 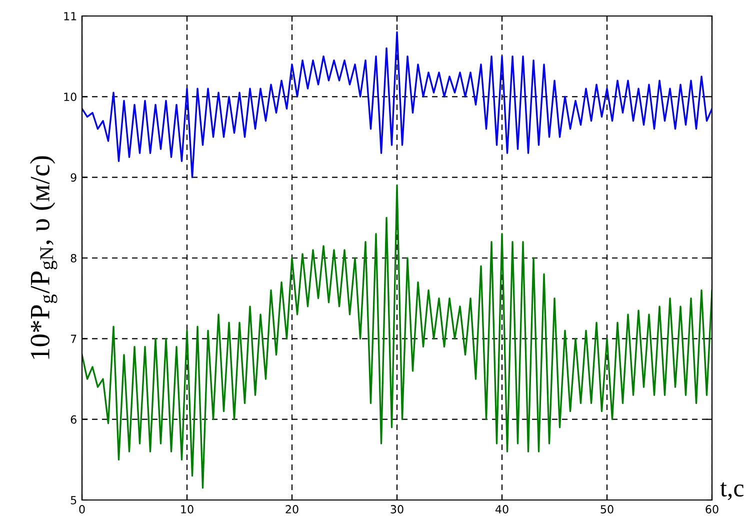 I want to click on y-tick-label: 9, so click(x=73, y=177).